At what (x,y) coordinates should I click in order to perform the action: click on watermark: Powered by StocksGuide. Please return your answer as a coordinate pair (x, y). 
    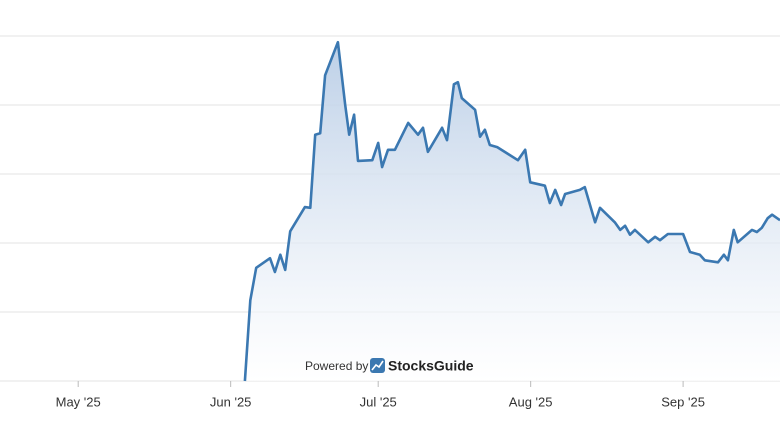
    Looking at the image, I should click on (389, 366).